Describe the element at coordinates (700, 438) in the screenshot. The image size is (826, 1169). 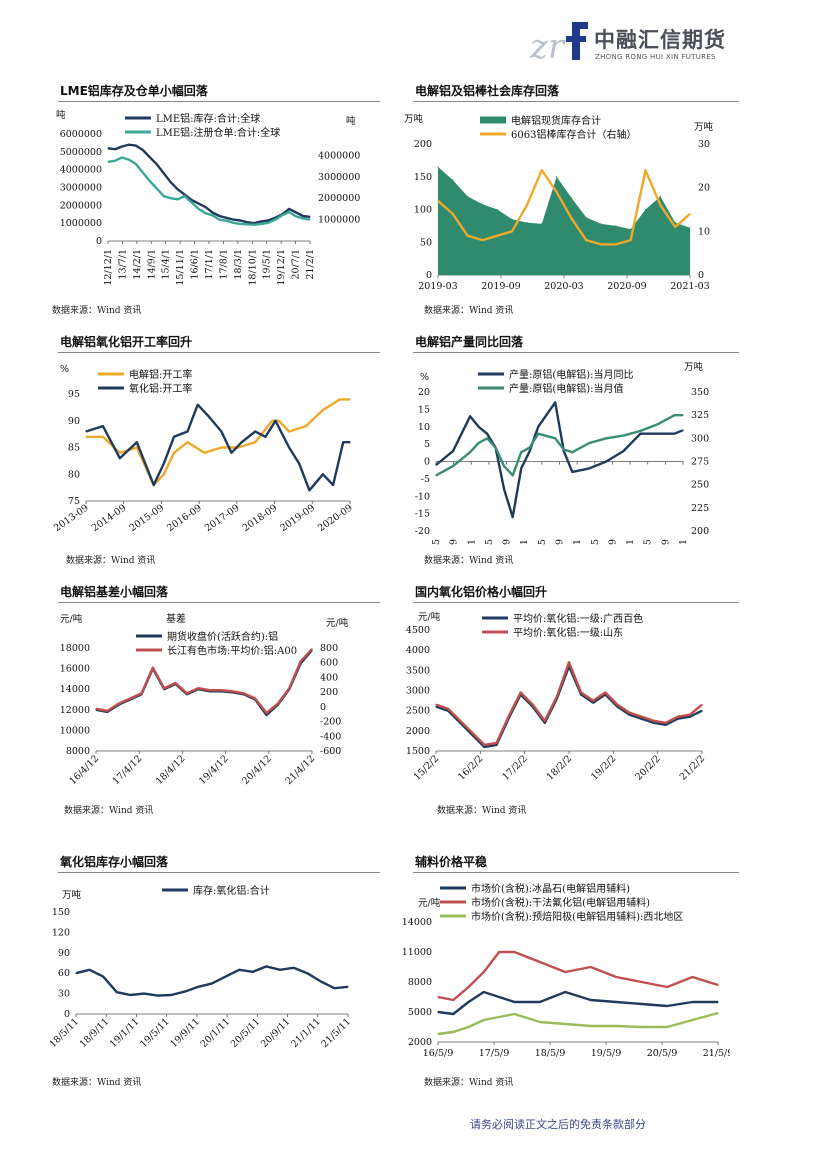
I see `y-right-tick-label: 300` at that location.